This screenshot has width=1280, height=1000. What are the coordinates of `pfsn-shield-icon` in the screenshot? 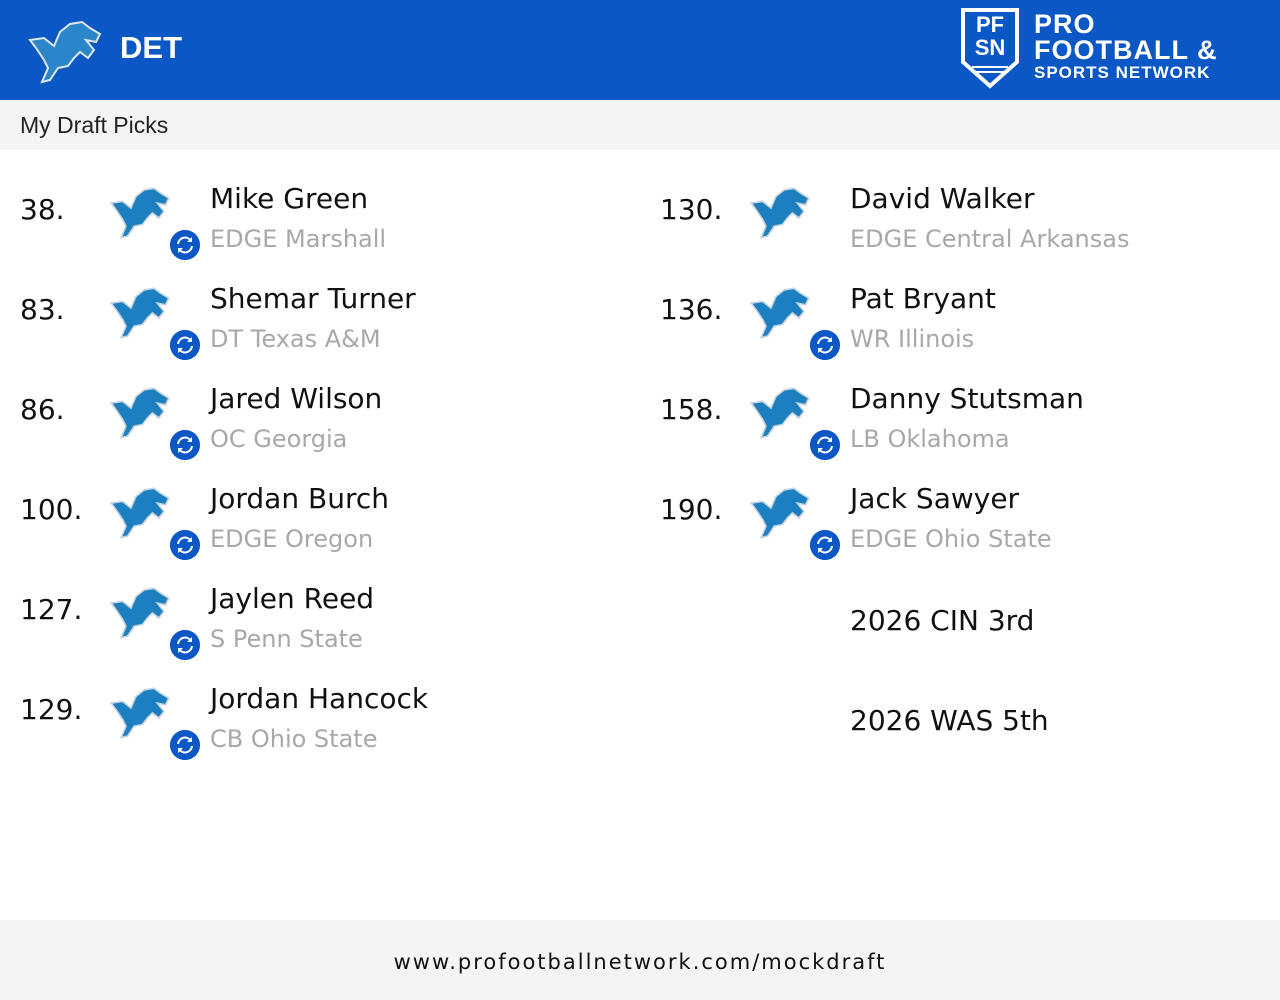 It's located at (990, 48).